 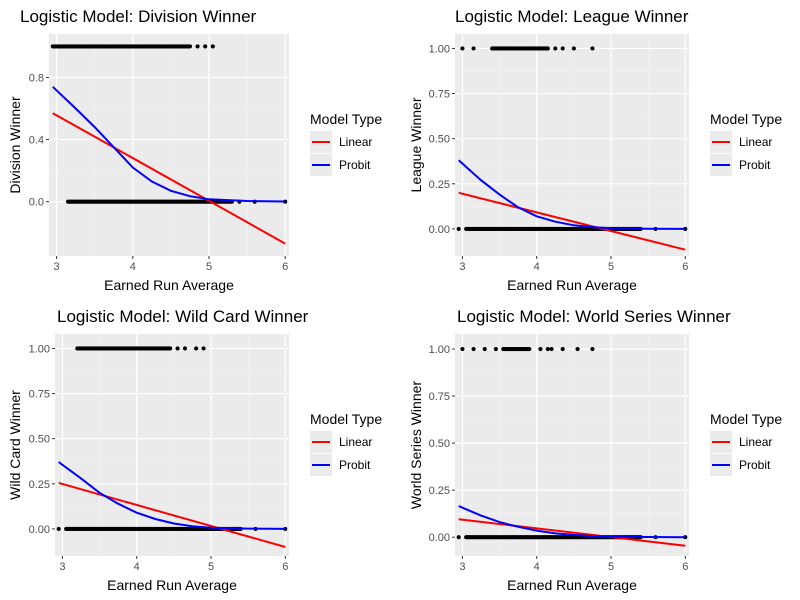 I want to click on chart-title: Logistic Model: League Winner, so click(x=572, y=16).